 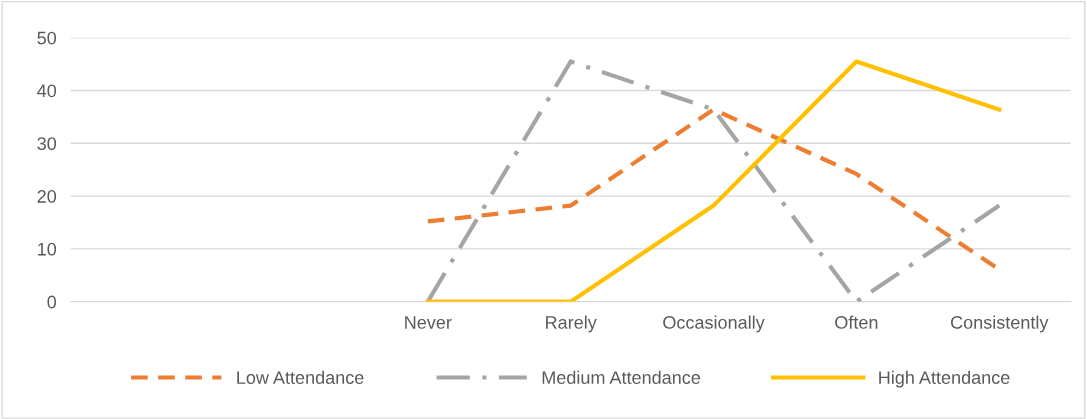 What do you see at coordinates (856, 322) in the screenshot?
I see `x-tick-label: Often` at bounding box center [856, 322].